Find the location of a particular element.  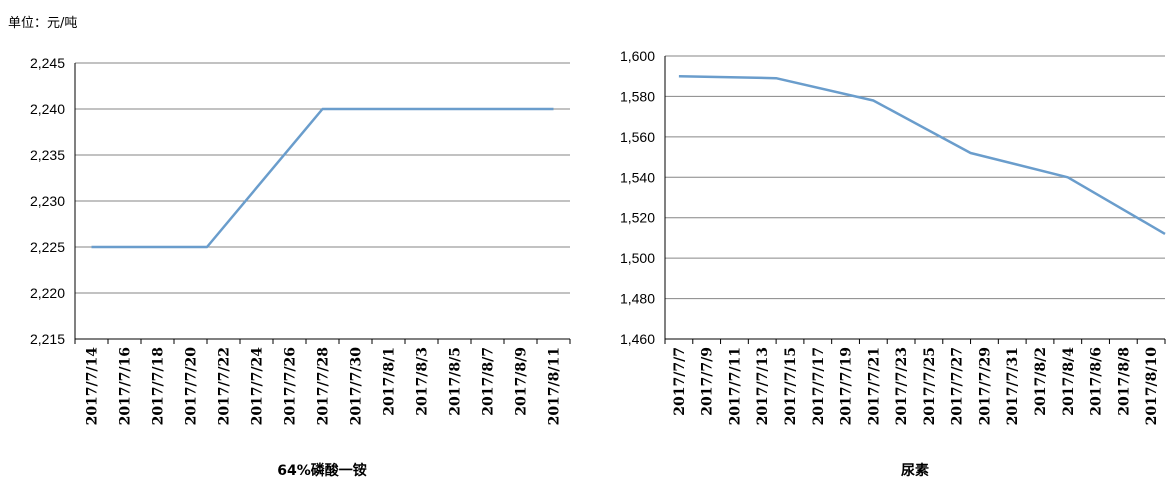

x-tick-label: 2017/8/6 is located at coordinates (1097, 381).